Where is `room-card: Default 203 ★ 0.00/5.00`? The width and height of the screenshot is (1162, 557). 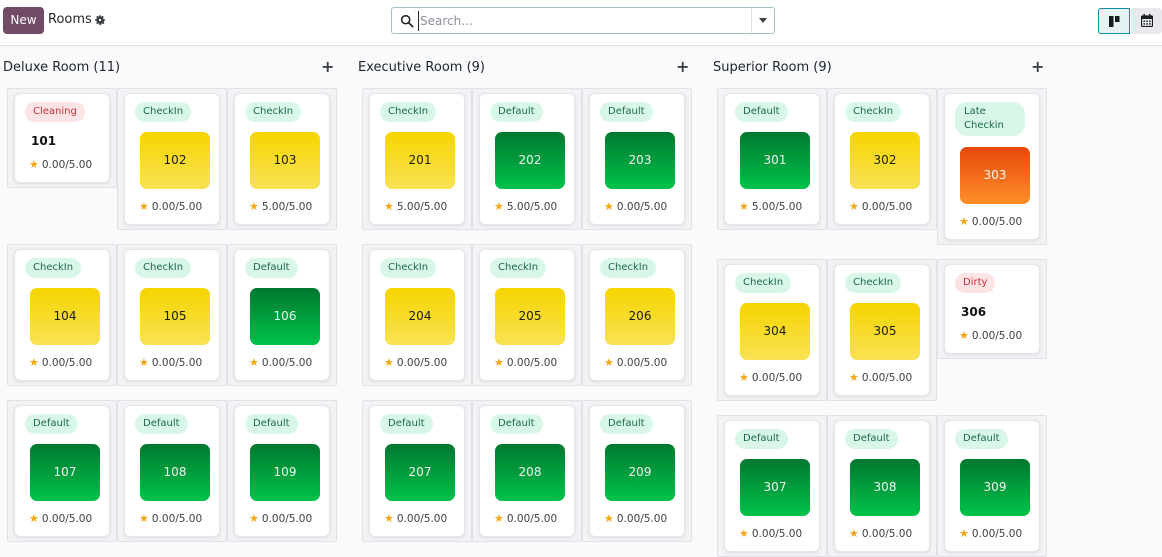 room-card: Default 203 ★ 0.00/5.00 is located at coordinates (637, 159).